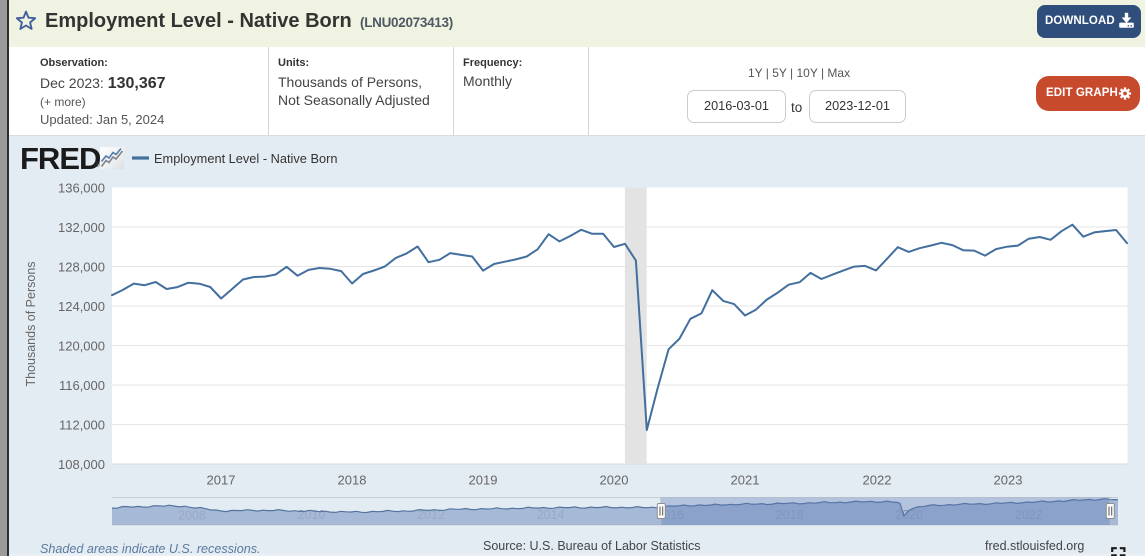 The width and height of the screenshot is (1145, 556). I want to click on svg-text: 120,000, so click(81, 346).